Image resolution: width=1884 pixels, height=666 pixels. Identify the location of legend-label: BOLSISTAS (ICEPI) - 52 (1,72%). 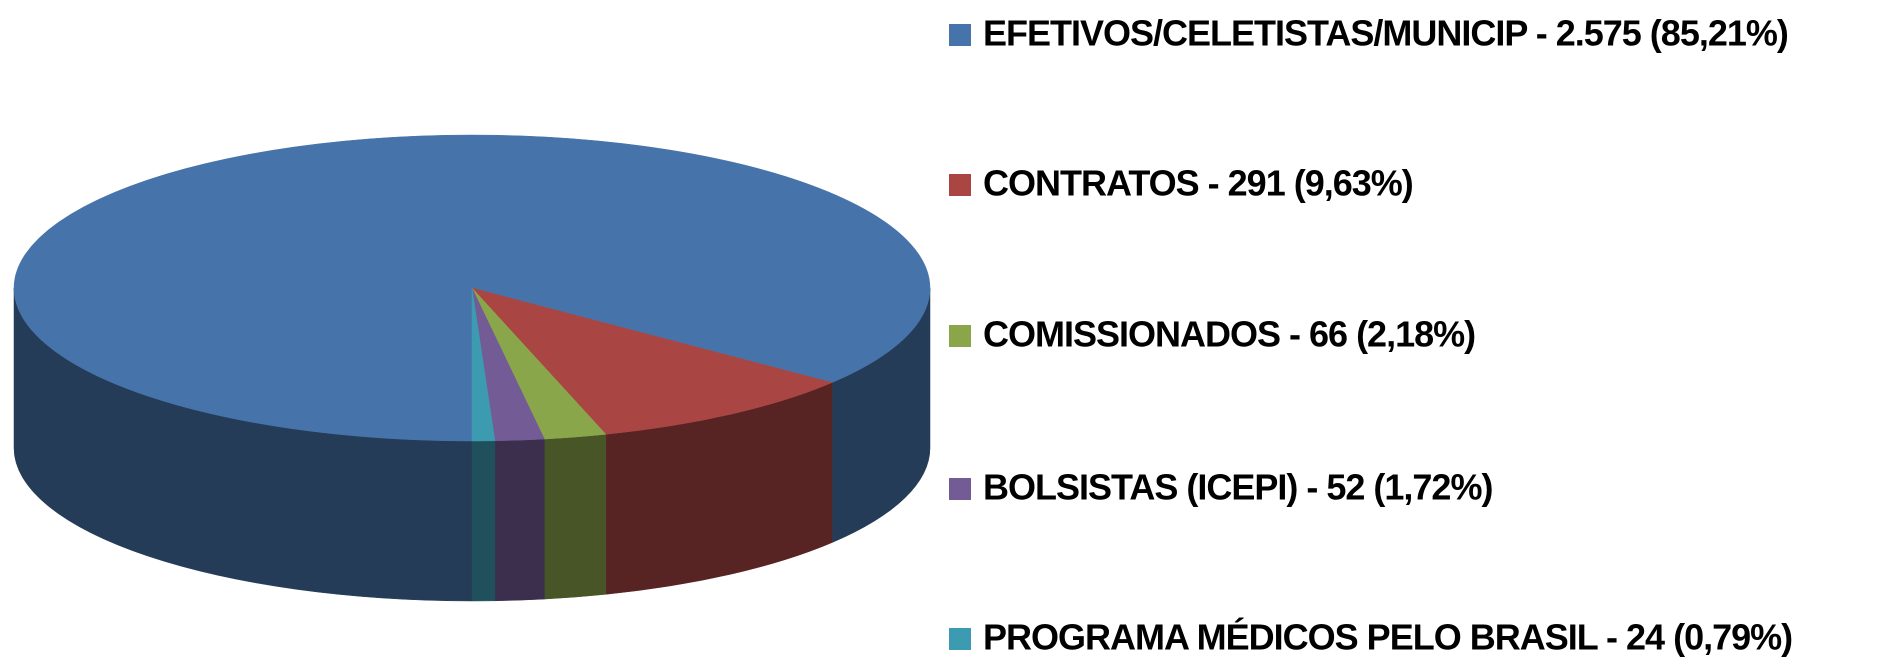
(1237, 487).